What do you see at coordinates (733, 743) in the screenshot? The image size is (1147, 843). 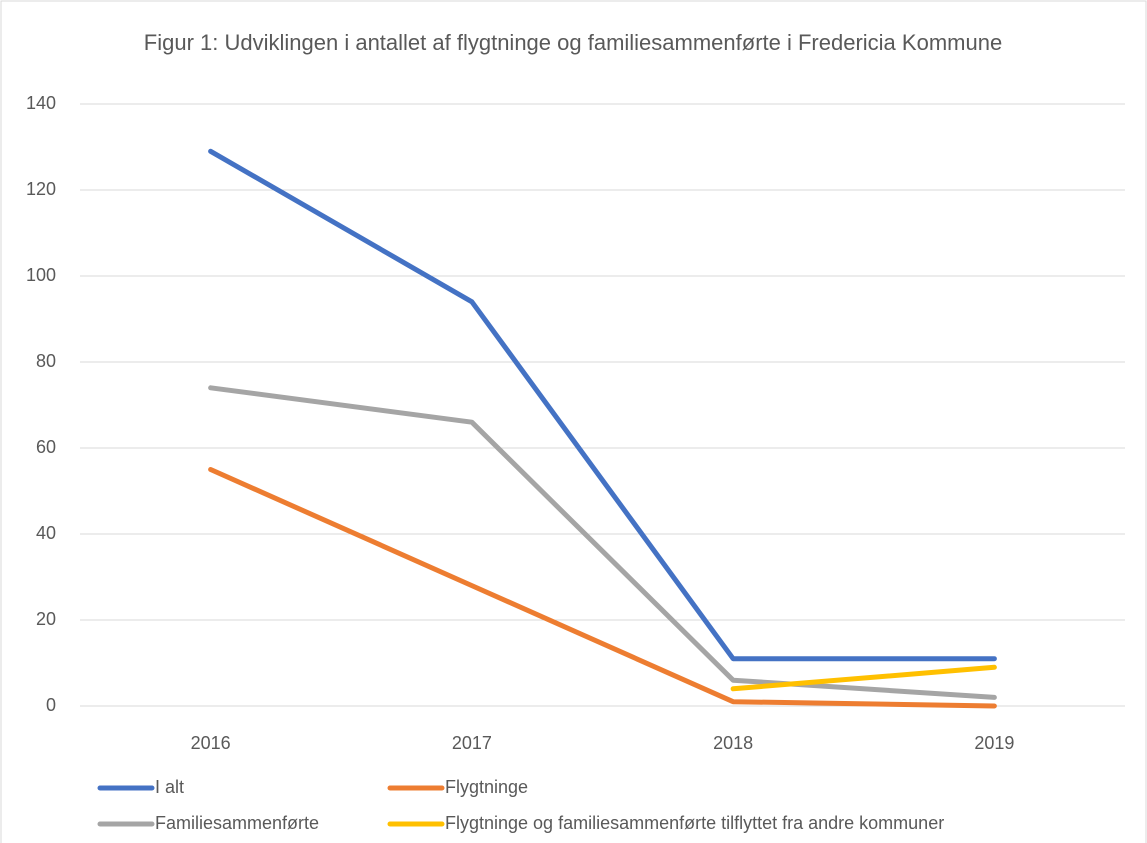 I see `x-tick-label: 2018` at bounding box center [733, 743].